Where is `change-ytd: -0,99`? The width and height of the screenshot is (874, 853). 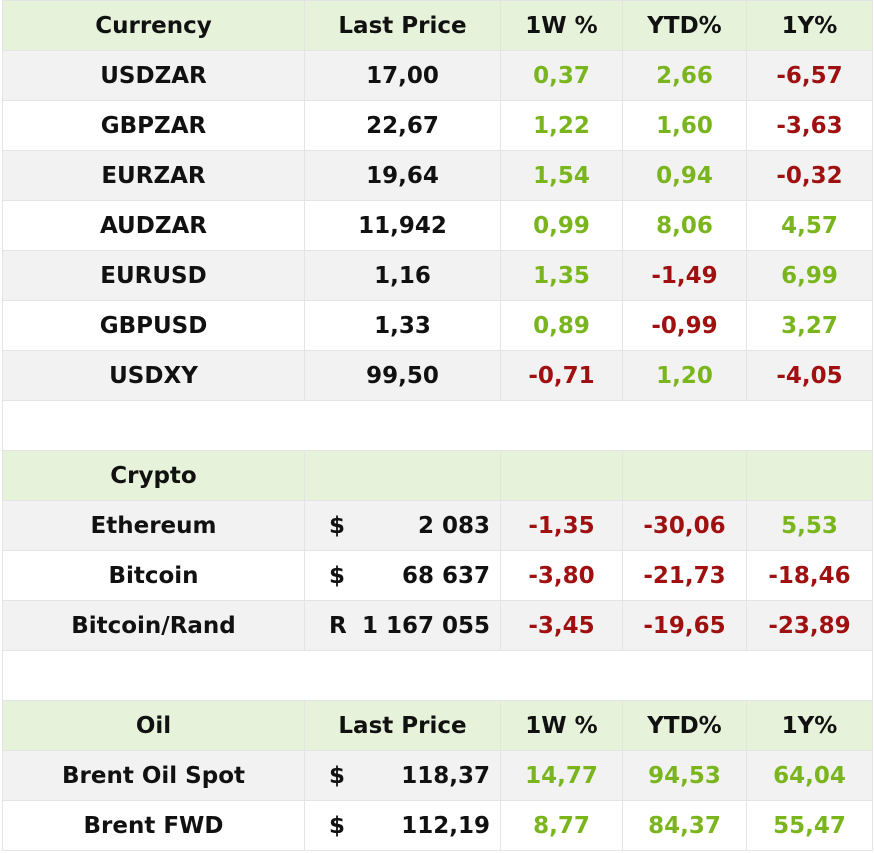
change-ytd: -0,99 is located at coordinates (684, 325).